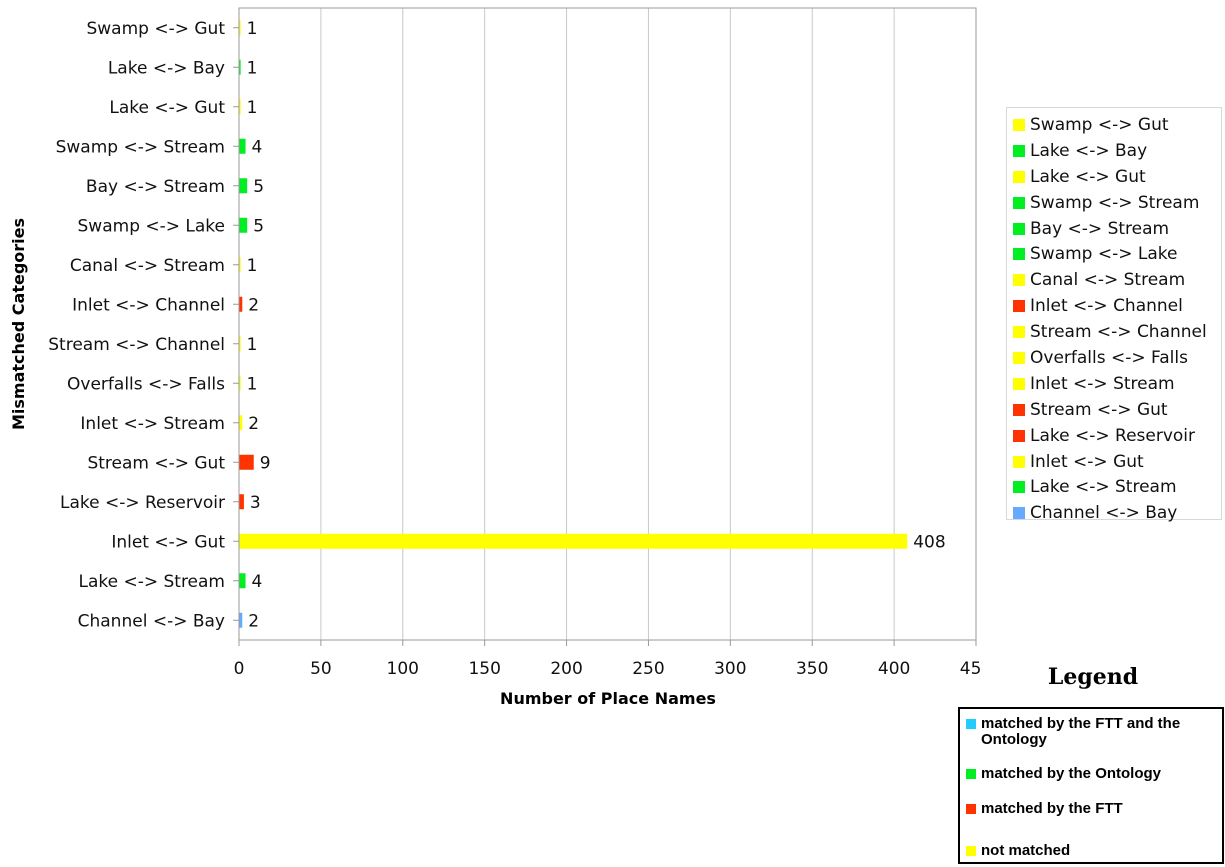 This screenshot has height=867, width=1225. Describe the element at coordinates (812, 669) in the screenshot. I see `x-tick-label: 350` at that location.